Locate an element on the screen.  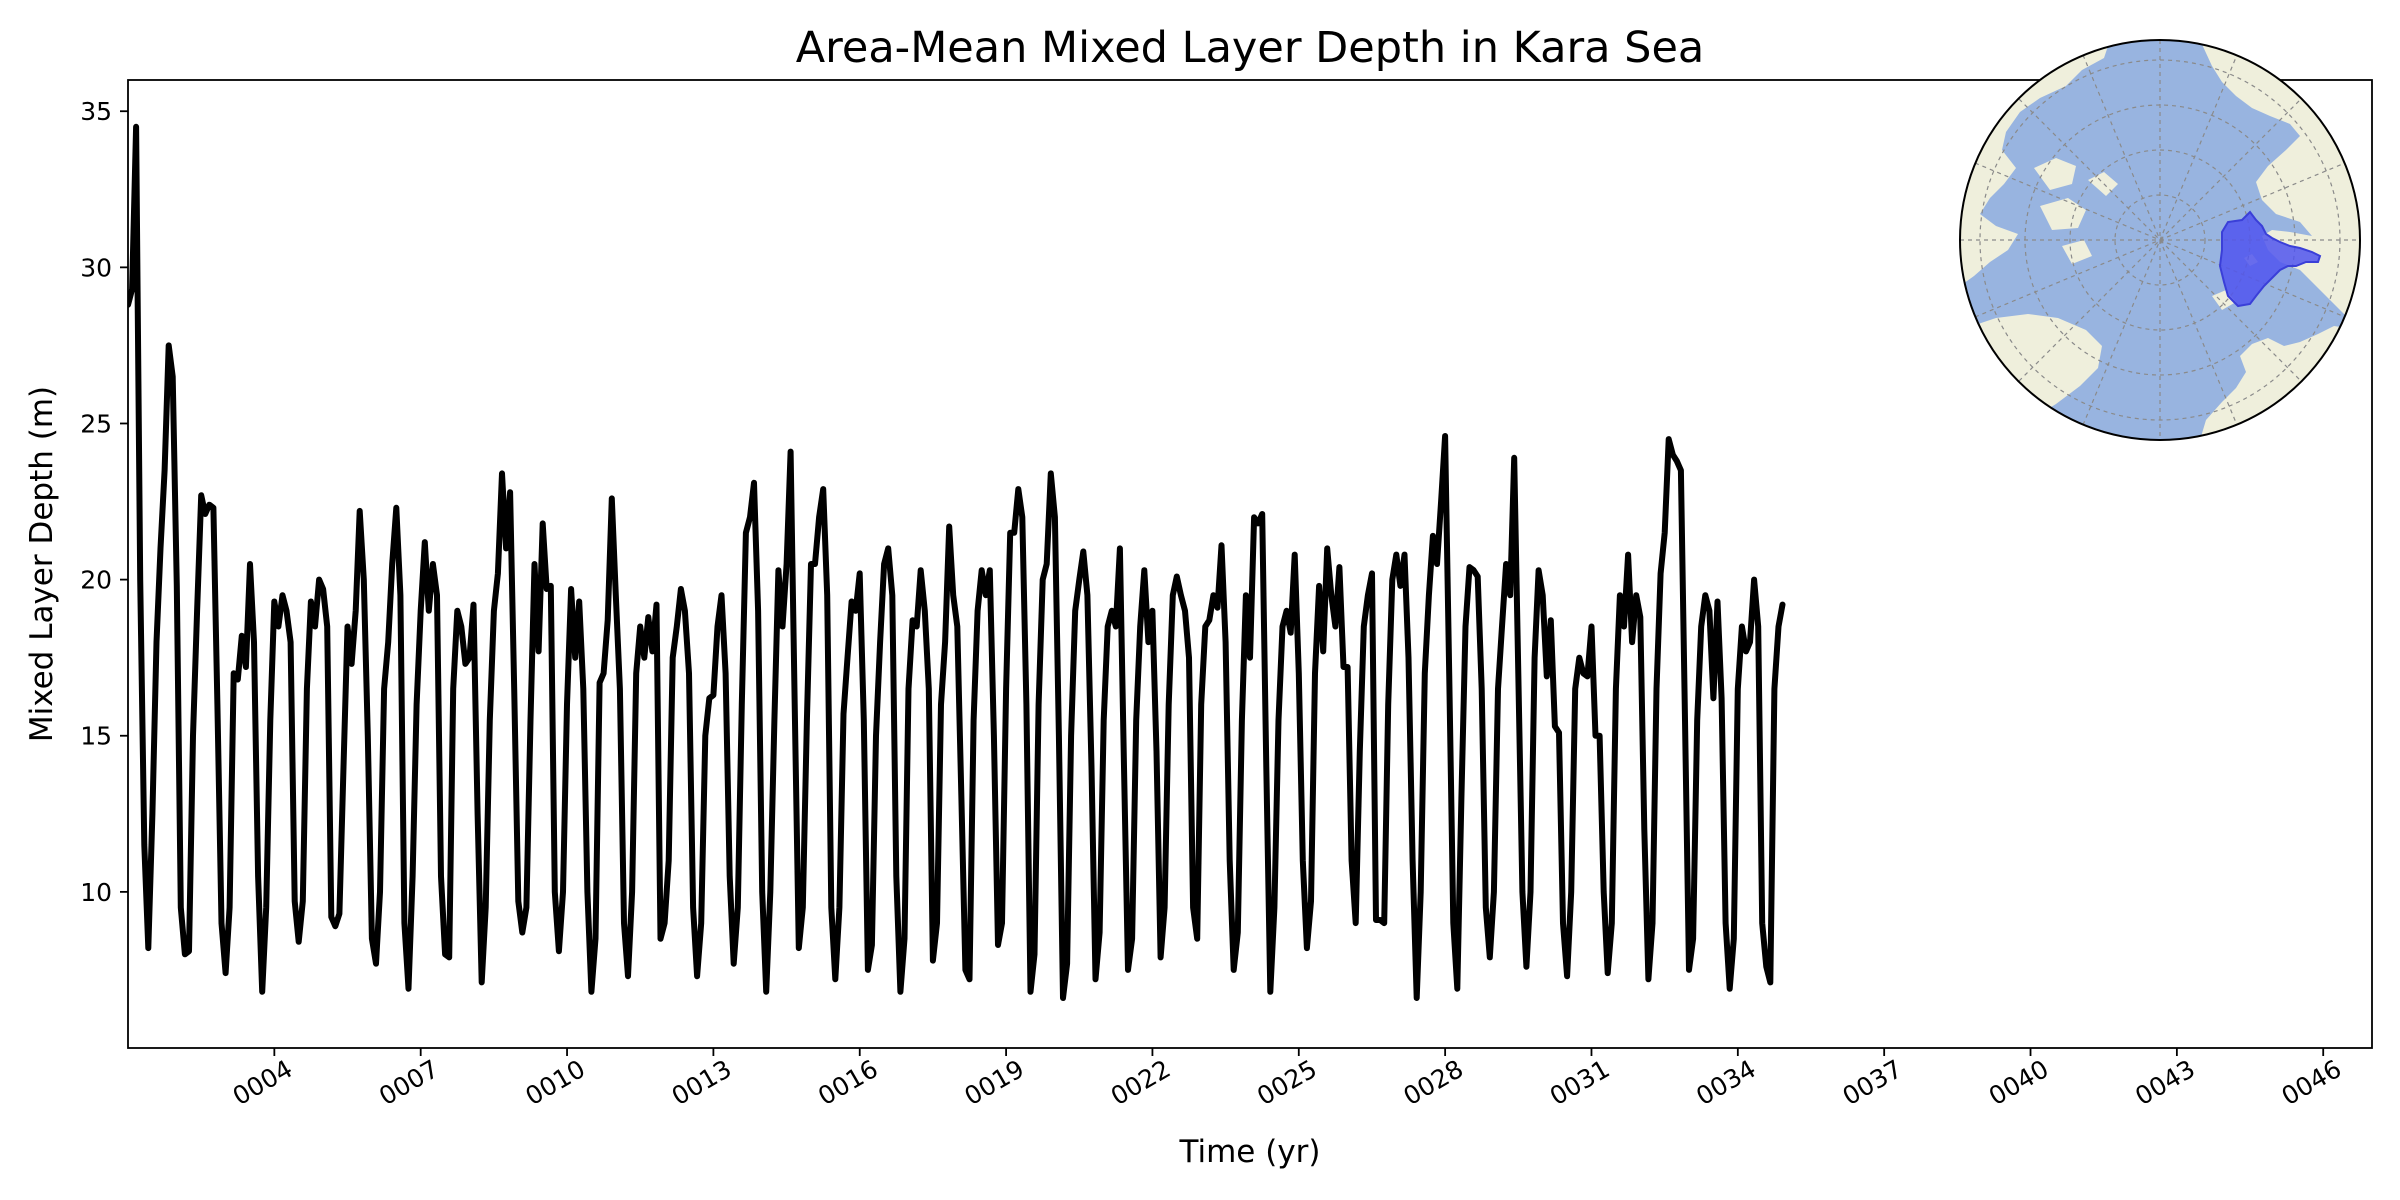
y-tick-label: 10 is located at coordinates (96, 892).